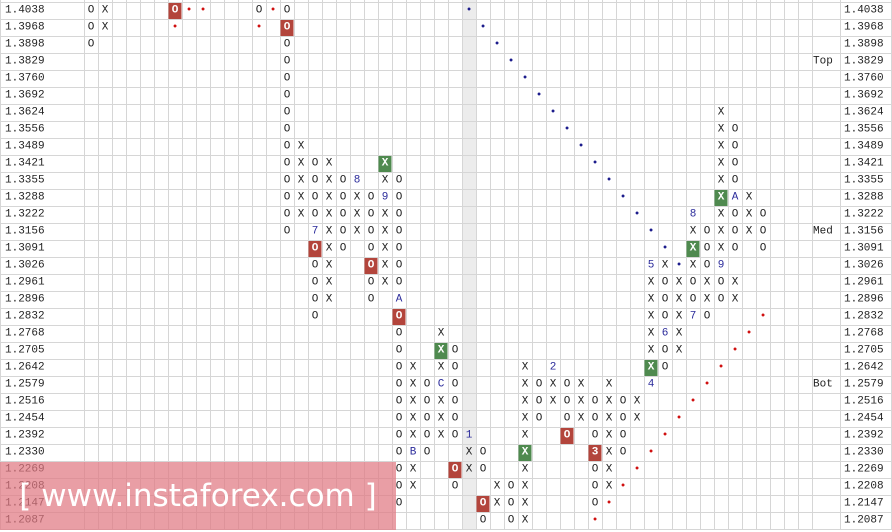  What do you see at coordinates (25, 181) in the screenshot?
I see `price-label: 1.3355` at bounding box center [25, 181].